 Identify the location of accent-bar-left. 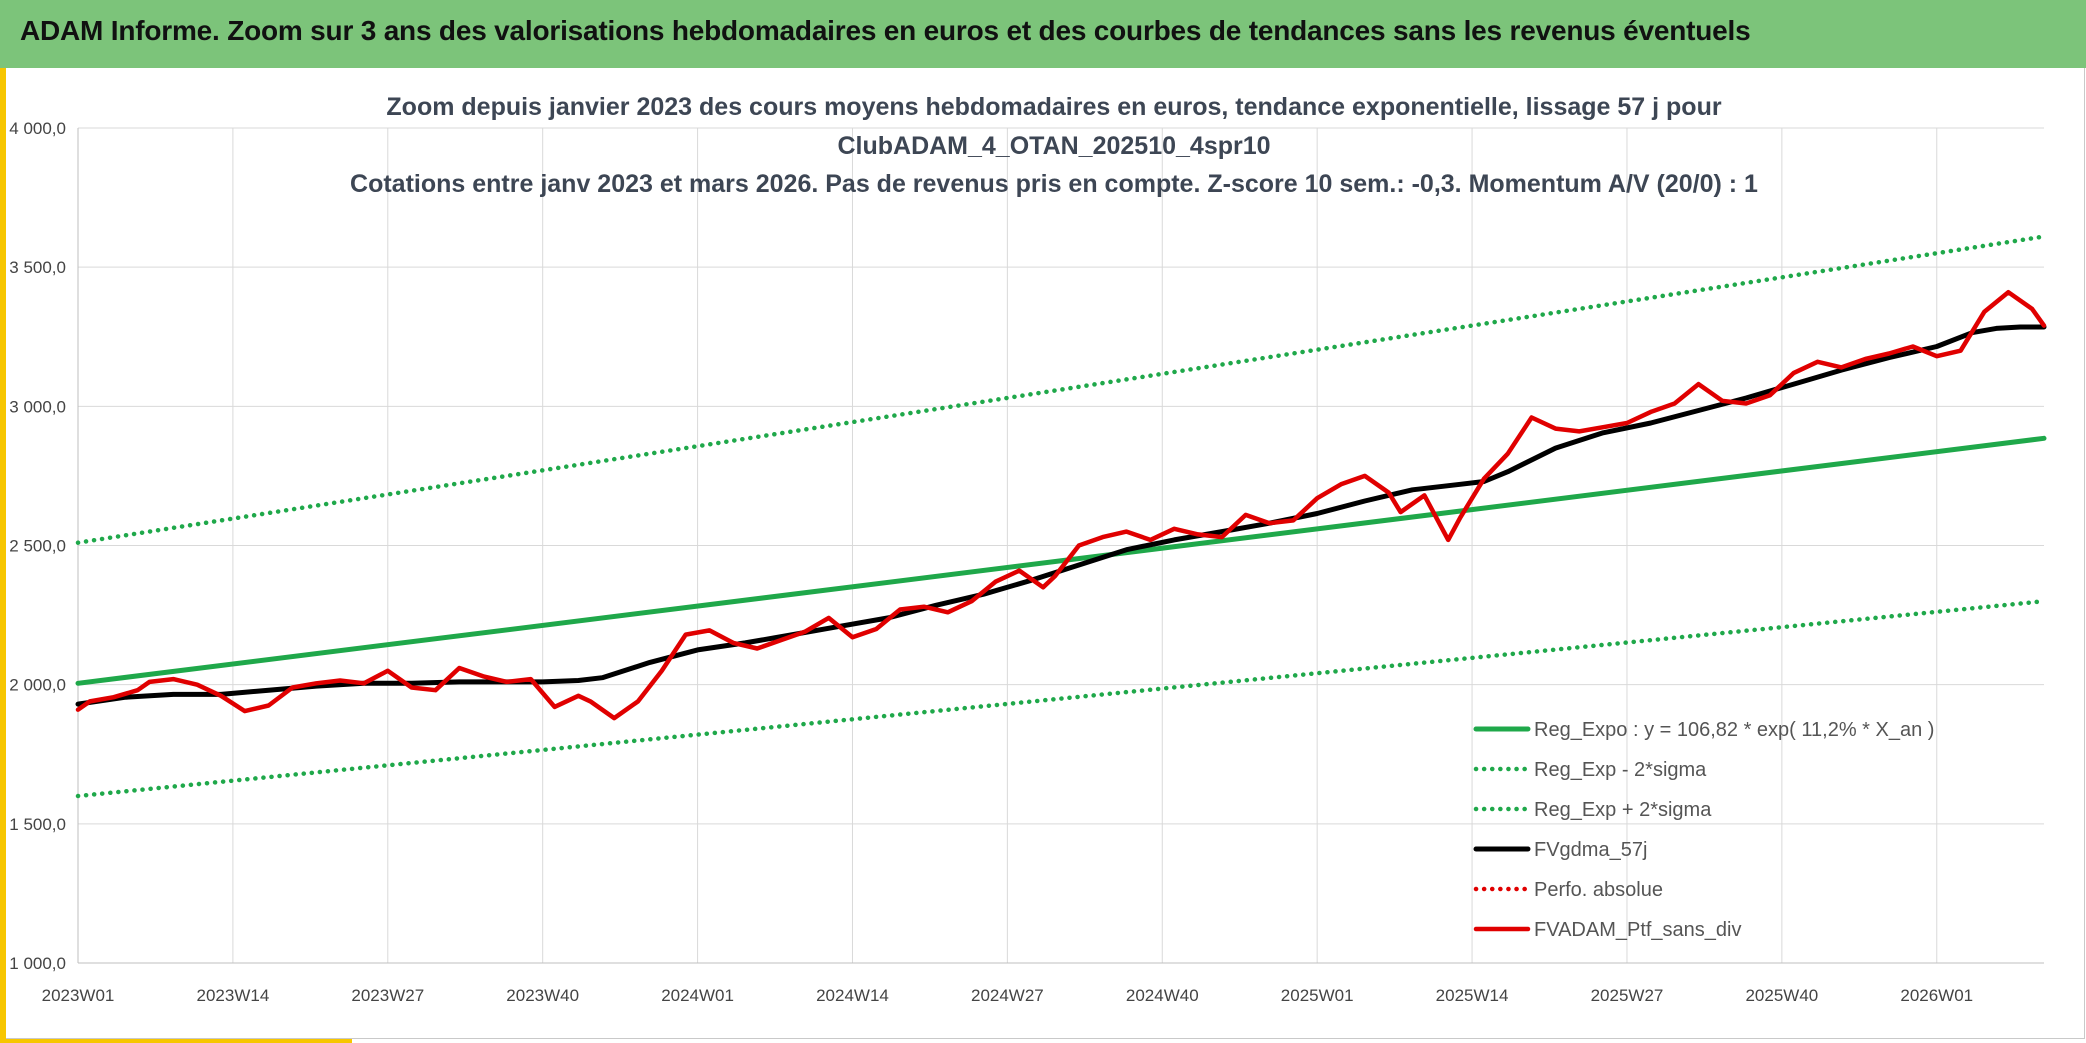
(3, 555).